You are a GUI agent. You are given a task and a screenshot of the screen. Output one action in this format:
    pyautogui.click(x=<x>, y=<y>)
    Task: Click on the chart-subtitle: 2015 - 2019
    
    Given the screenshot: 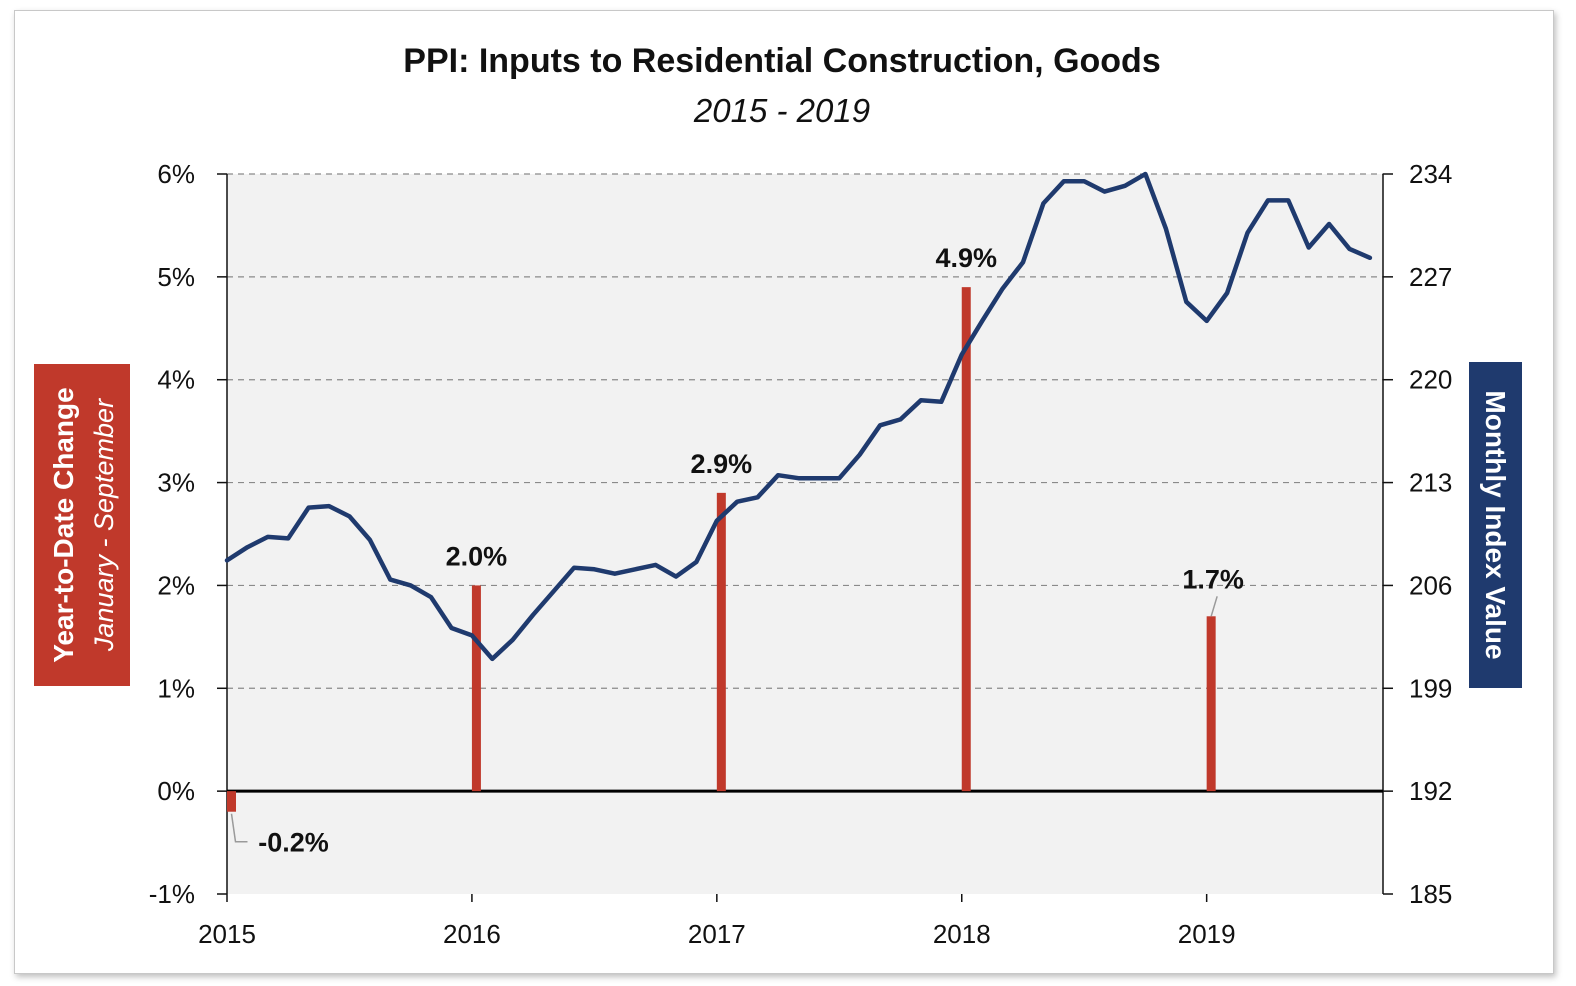 What is the action you would take?
    pyautogui.click(x=781, y=110)
    